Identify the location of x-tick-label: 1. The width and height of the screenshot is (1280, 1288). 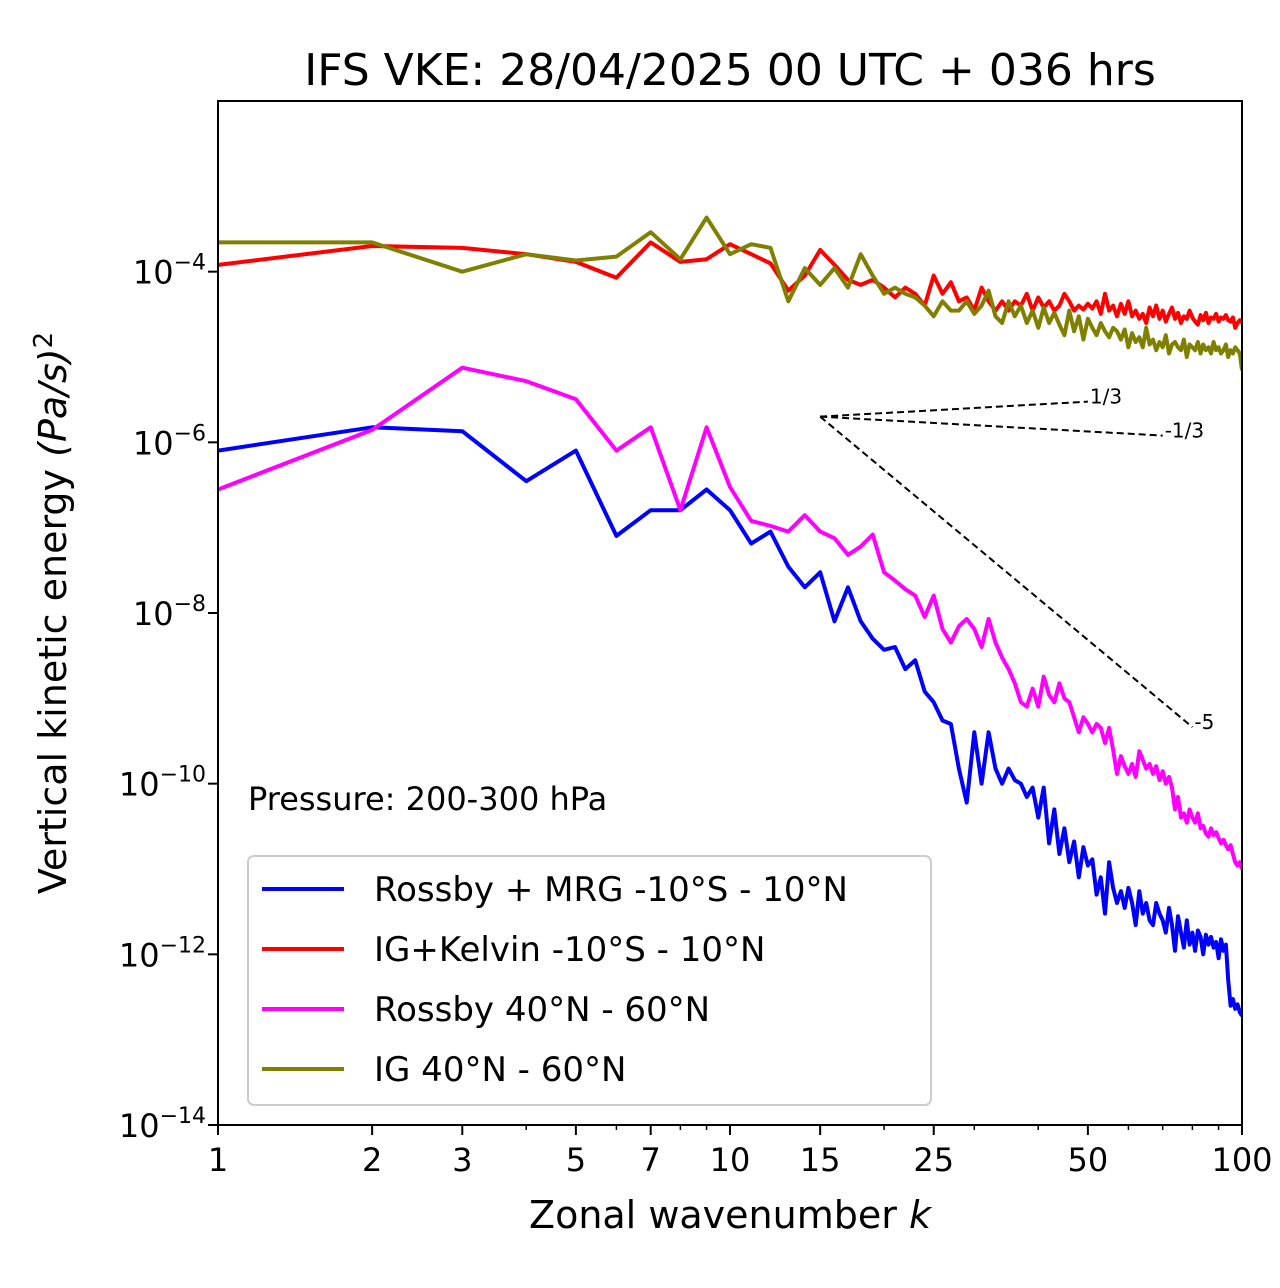
(218, 1160).